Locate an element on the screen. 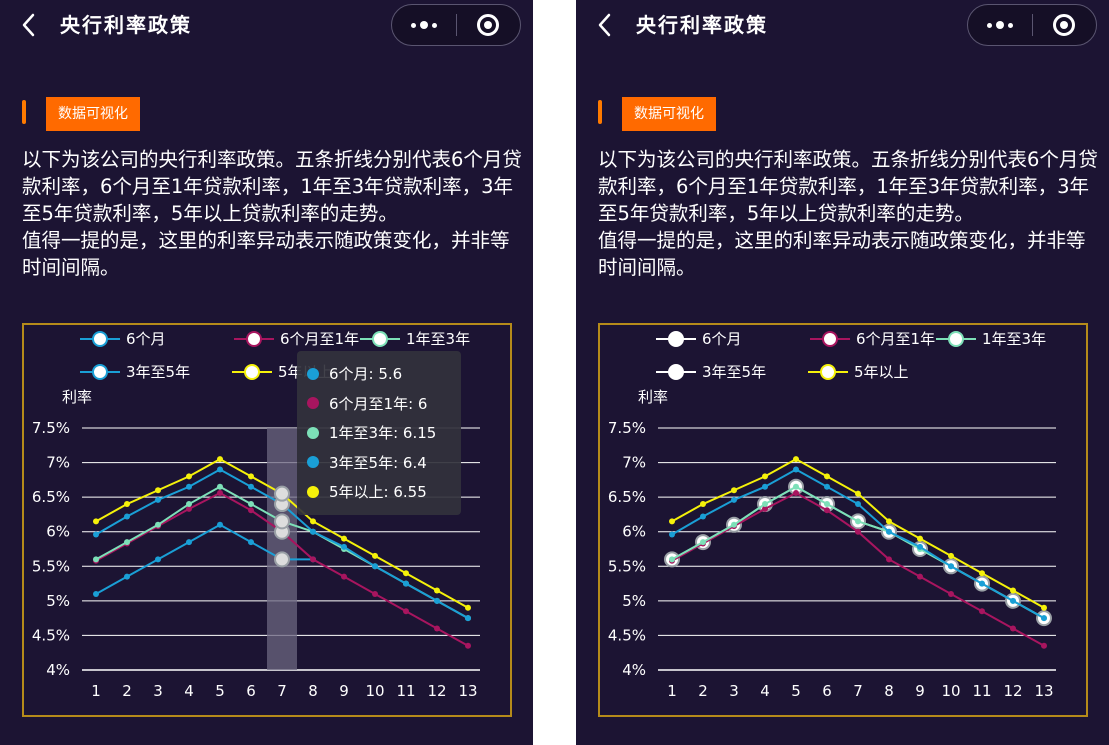 This screenshot has width=1109, height=745. legend-item: 5年以上 is located at coordinates (858, 372).